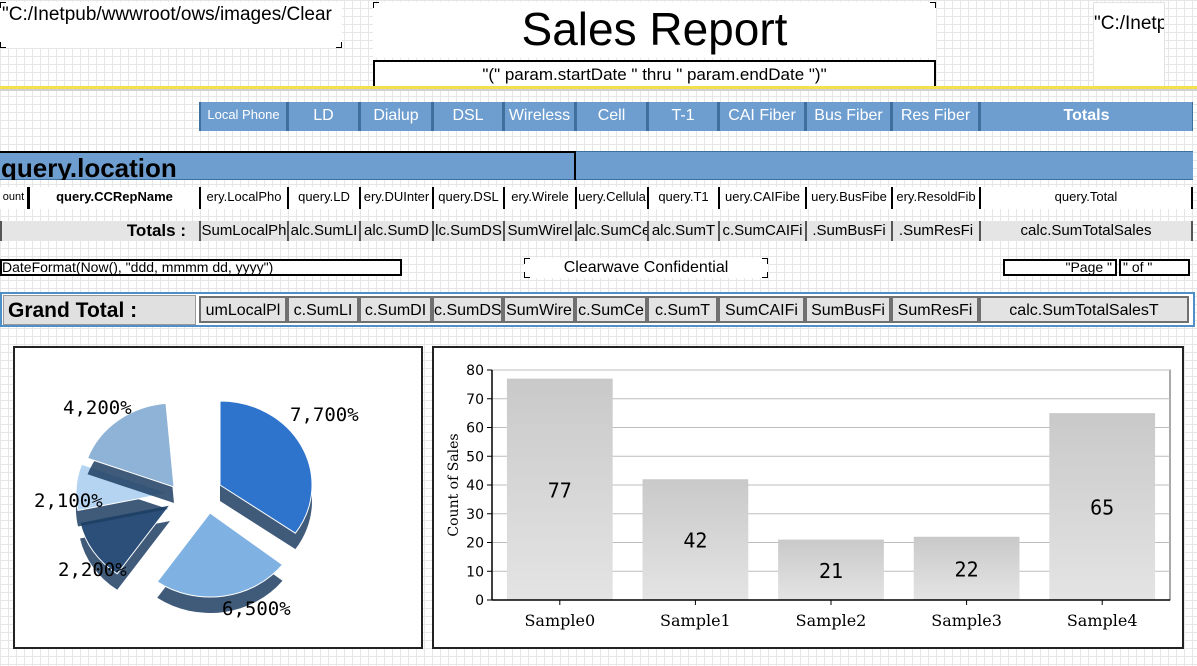 This screenshot has width=1197, height=666. I want to click on detail-local-phone-field: ery.LocalPho, so click(243, 198).